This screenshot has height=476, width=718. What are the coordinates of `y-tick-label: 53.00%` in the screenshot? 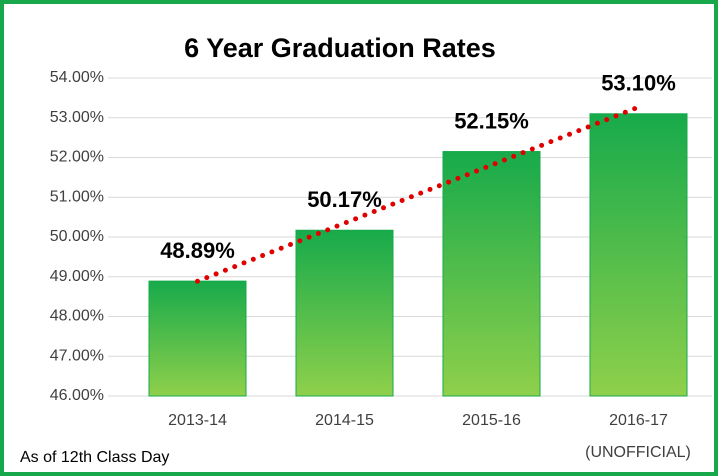 It's located at (77, 117).